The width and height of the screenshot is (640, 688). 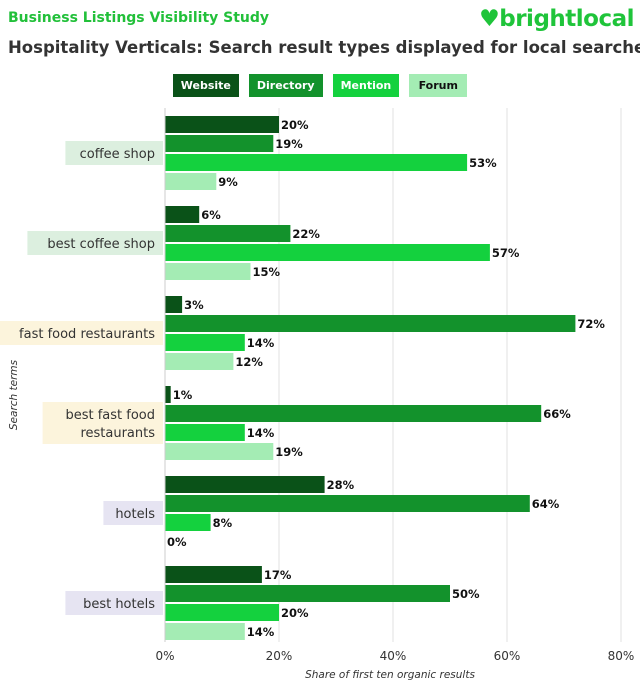 I want to click on data-label: 17%, so click(x=278, y=575).